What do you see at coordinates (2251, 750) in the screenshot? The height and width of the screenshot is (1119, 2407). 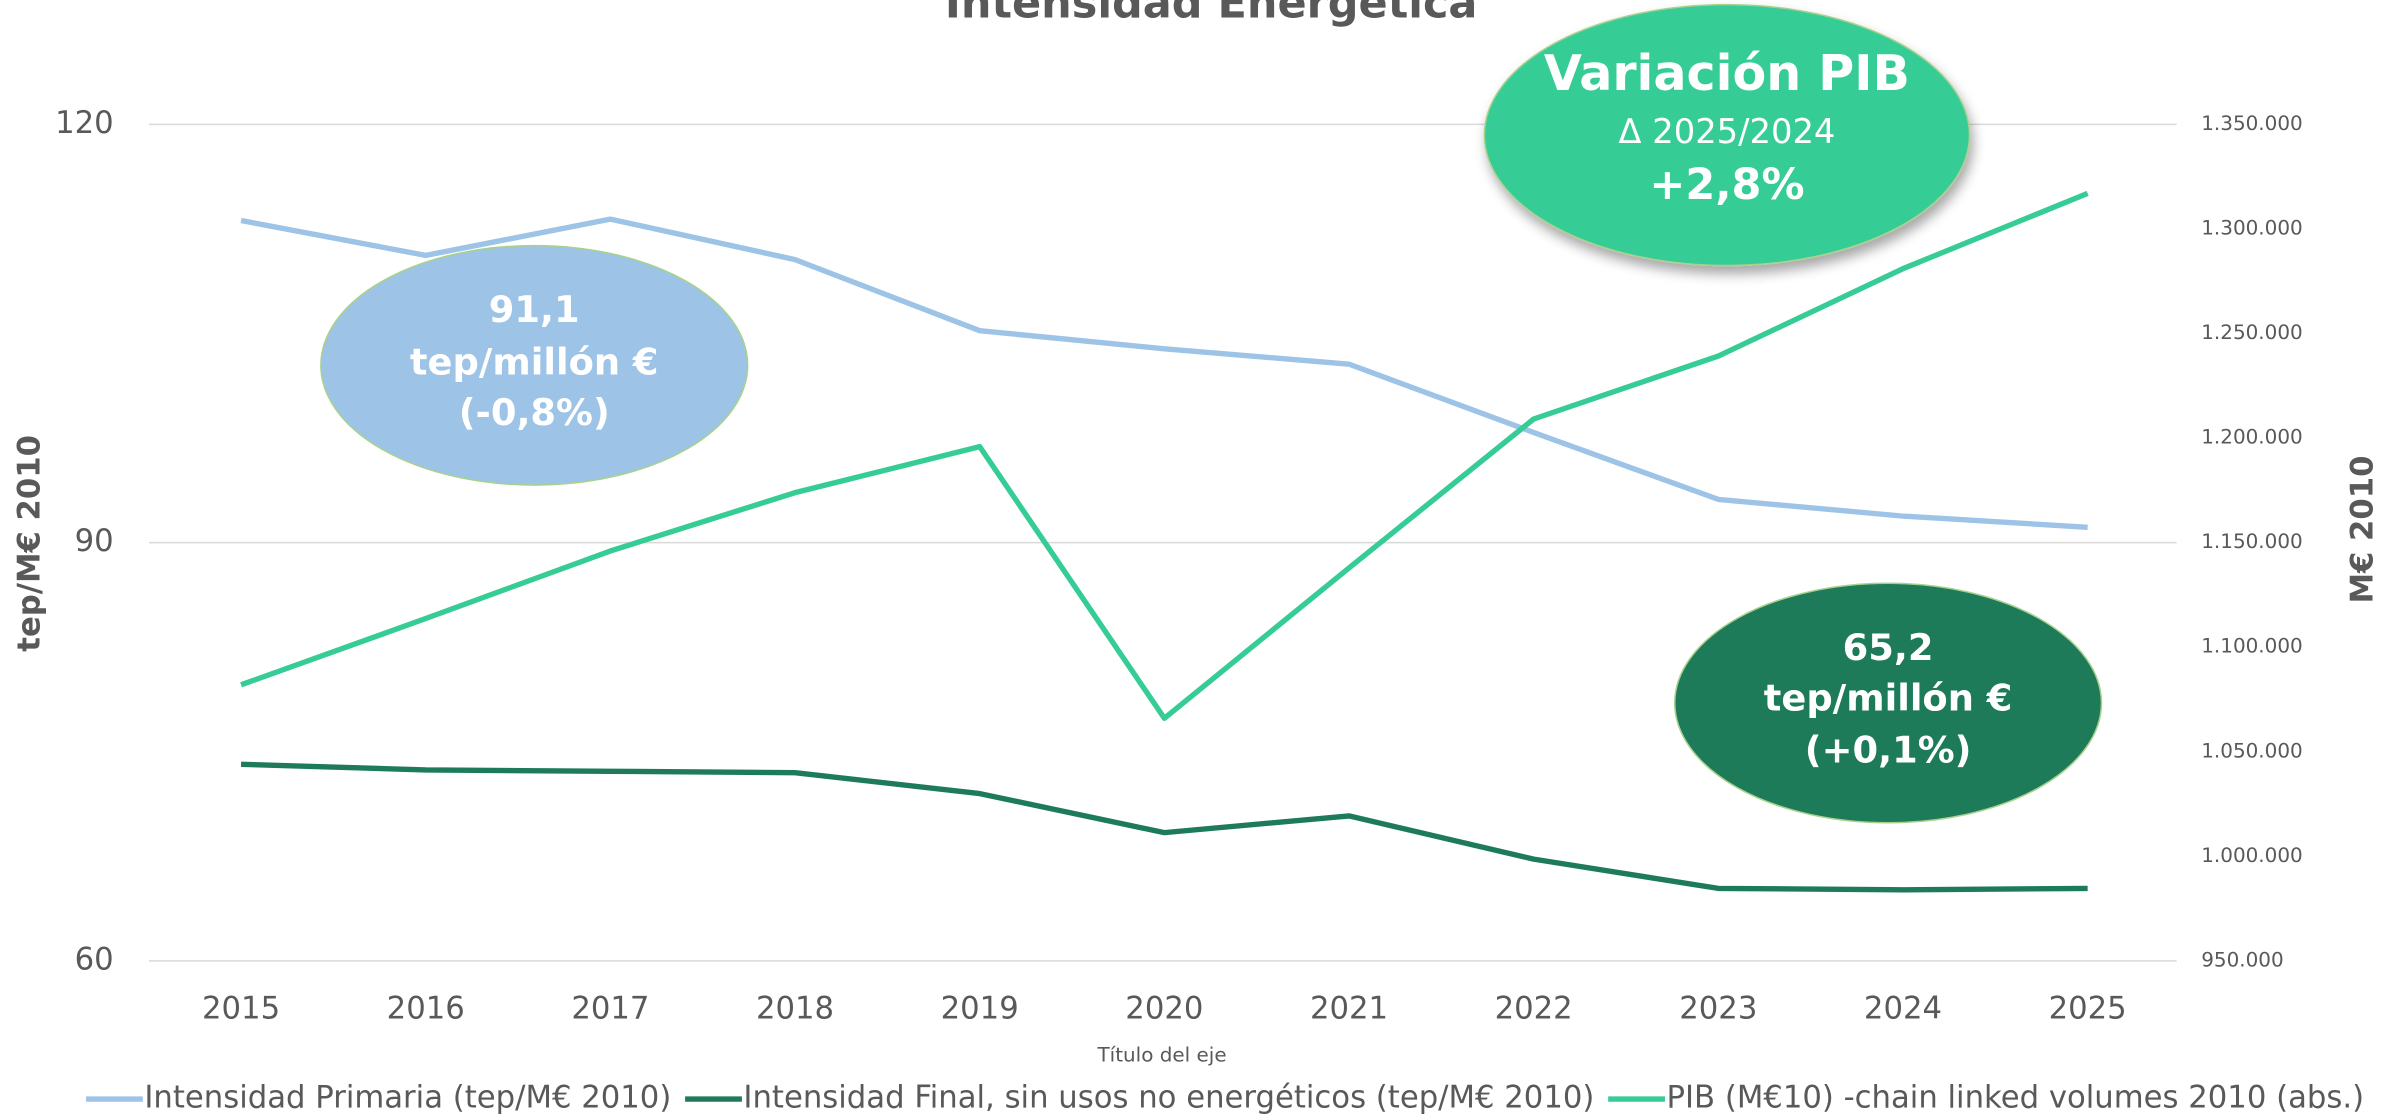 I see `y2-tick-label: 1.050.000` at bounding box center [2251, 750].